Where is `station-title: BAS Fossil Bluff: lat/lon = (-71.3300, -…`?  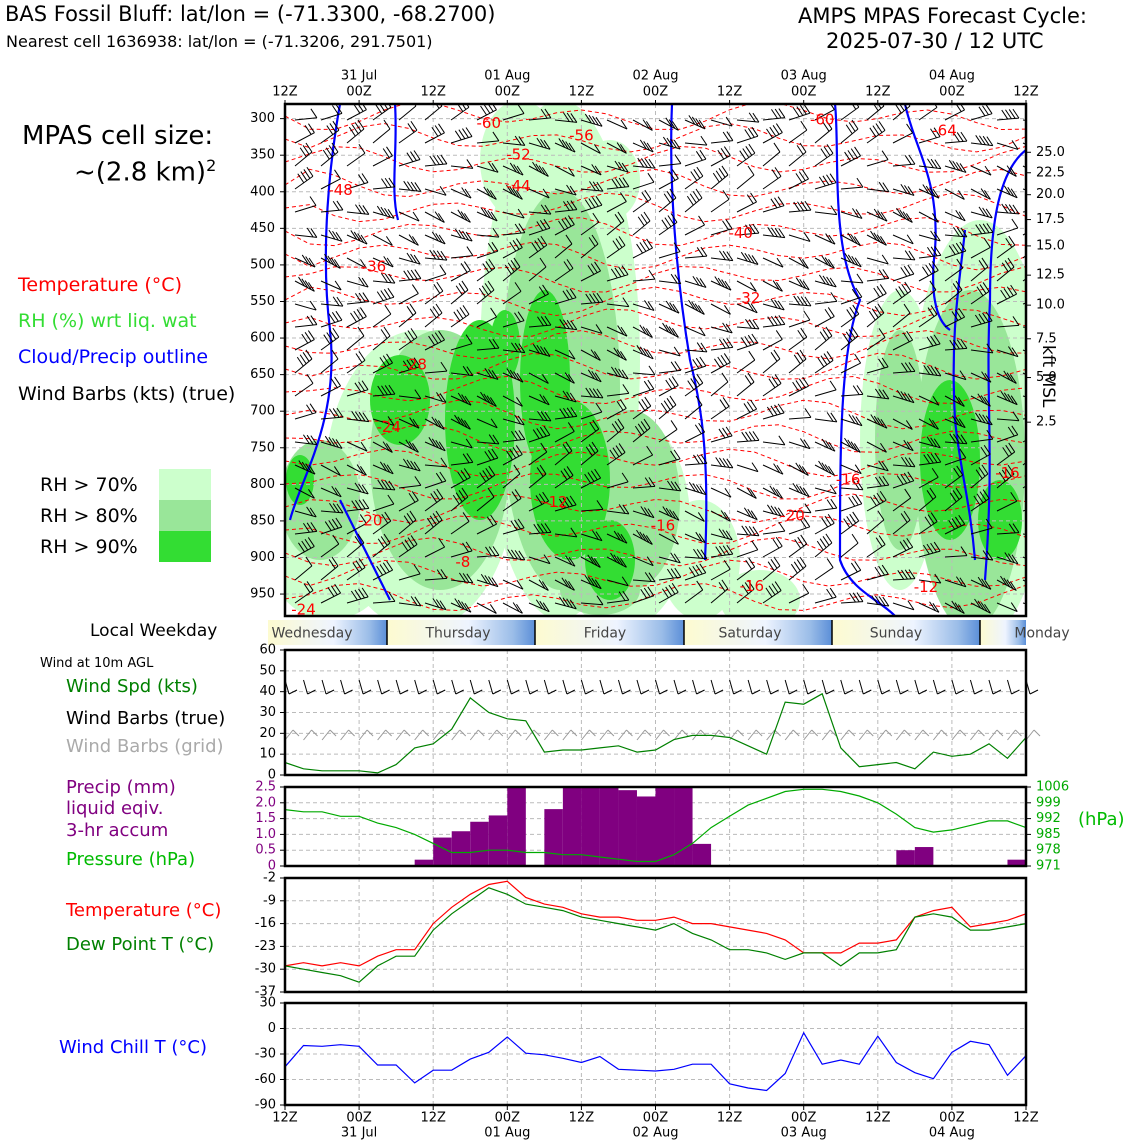 station-title: BAS Fossil Bluff: lat/lon = (-71.3300, -… is located at coordinates (250, 14).